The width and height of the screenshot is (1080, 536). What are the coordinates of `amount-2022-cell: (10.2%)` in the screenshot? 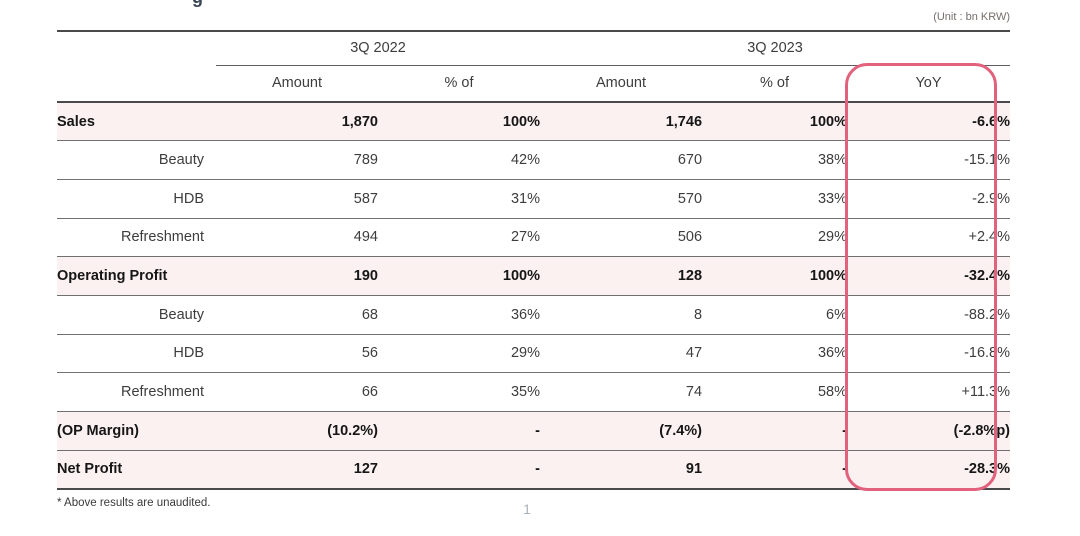 It's located at (297, 431).